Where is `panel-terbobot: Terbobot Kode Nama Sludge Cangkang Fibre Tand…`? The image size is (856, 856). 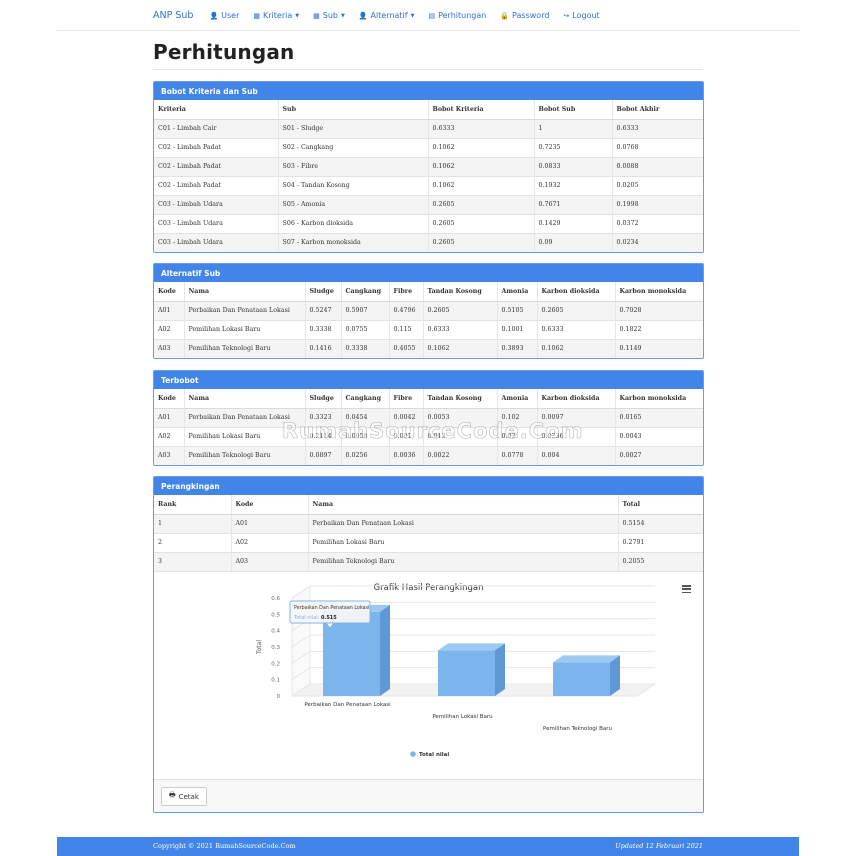
panel-terbobot: Terbobot Kode Nama Sludge Cangkang Fibre Tand… is located at coordinates (428, 418).